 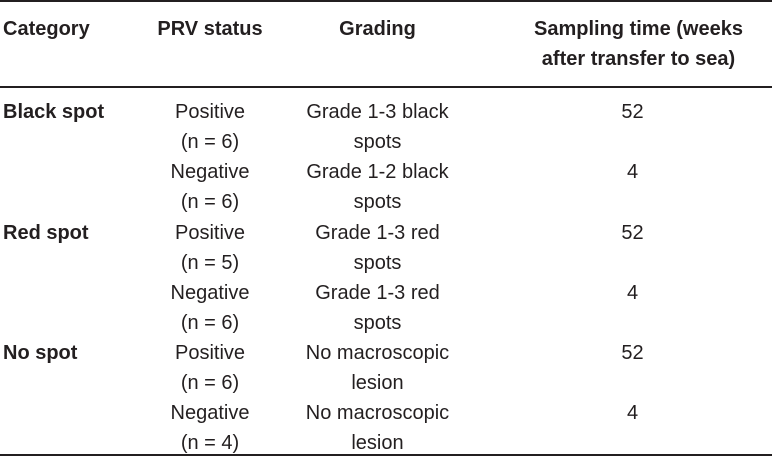 What do you see at coordinates (386, 455) in the screenshot?
I see `table-bottom-rule` at bounding box center [386, 455].